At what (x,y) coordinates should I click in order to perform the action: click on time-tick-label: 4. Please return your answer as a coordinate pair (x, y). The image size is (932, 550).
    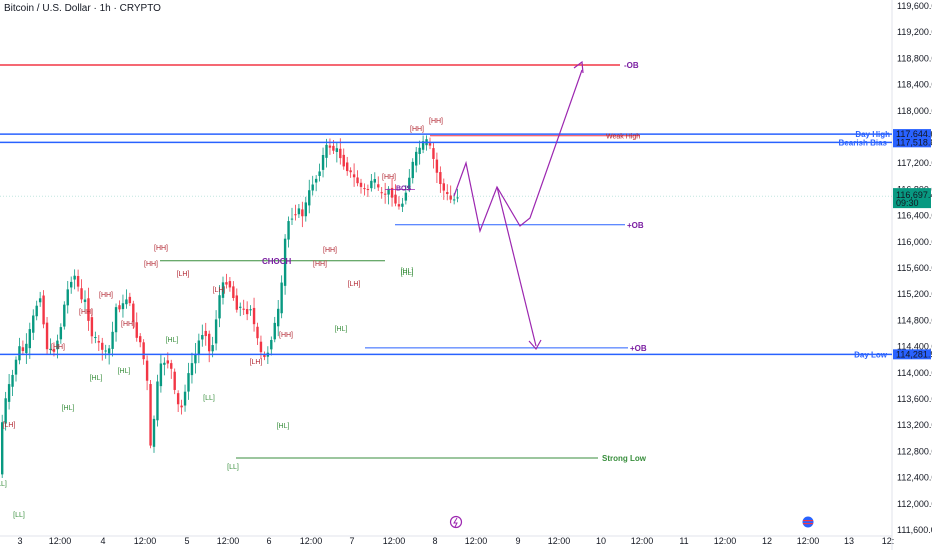
    Looking at the image, I should click on (102, 541).